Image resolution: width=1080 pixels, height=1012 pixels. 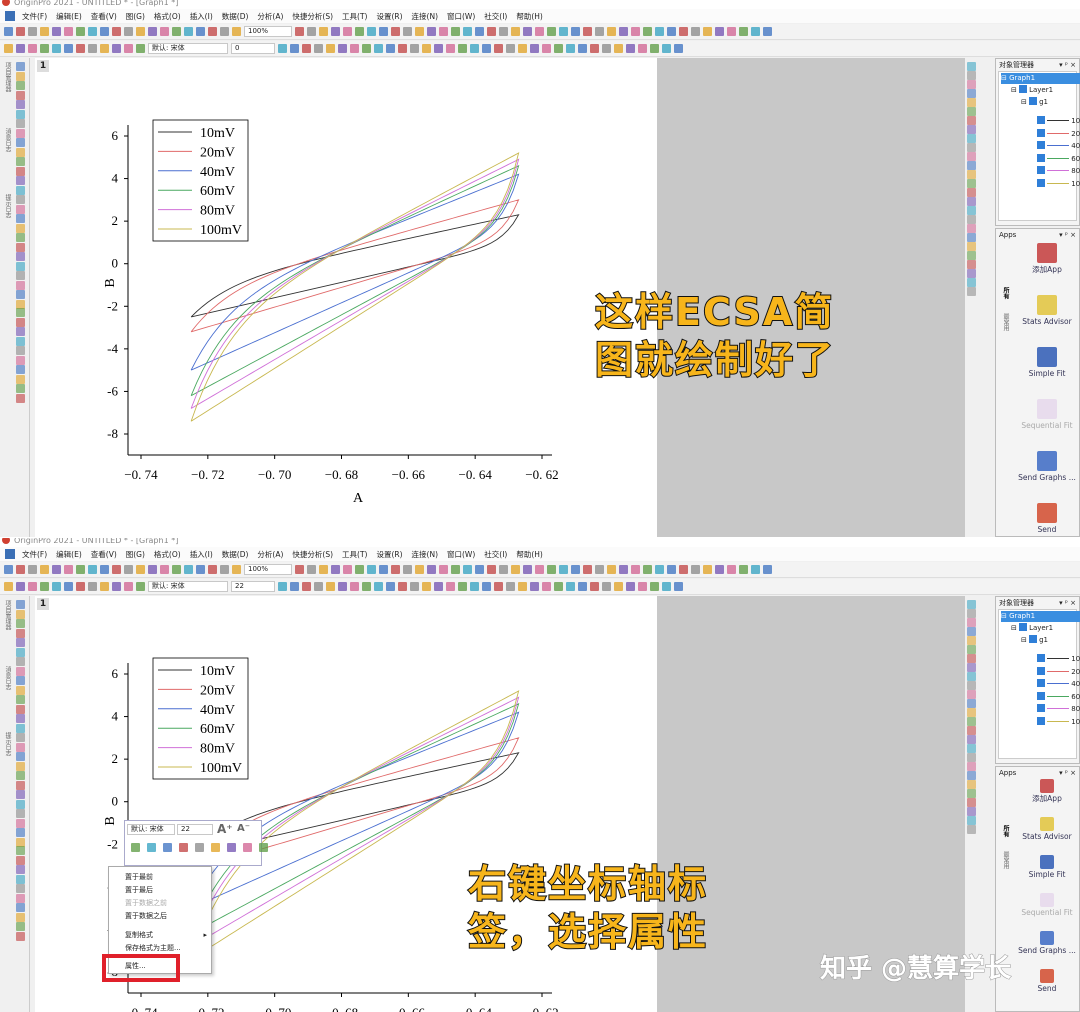 What do you see at coordinates (7, 77) in the screenshot?
I see `left-panel-tab: 项目管理器` at bounding box center [7, 77].